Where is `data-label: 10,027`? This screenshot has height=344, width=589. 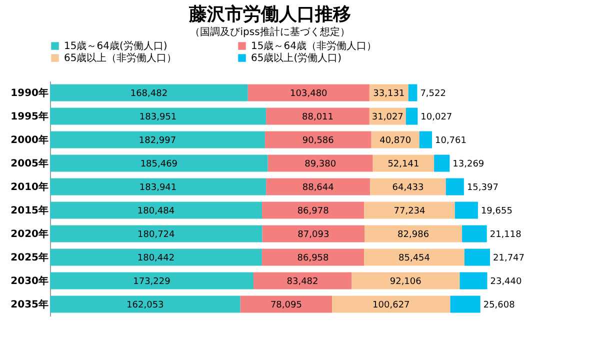
data-label: 10,027 is located at coordinates (436, 117).